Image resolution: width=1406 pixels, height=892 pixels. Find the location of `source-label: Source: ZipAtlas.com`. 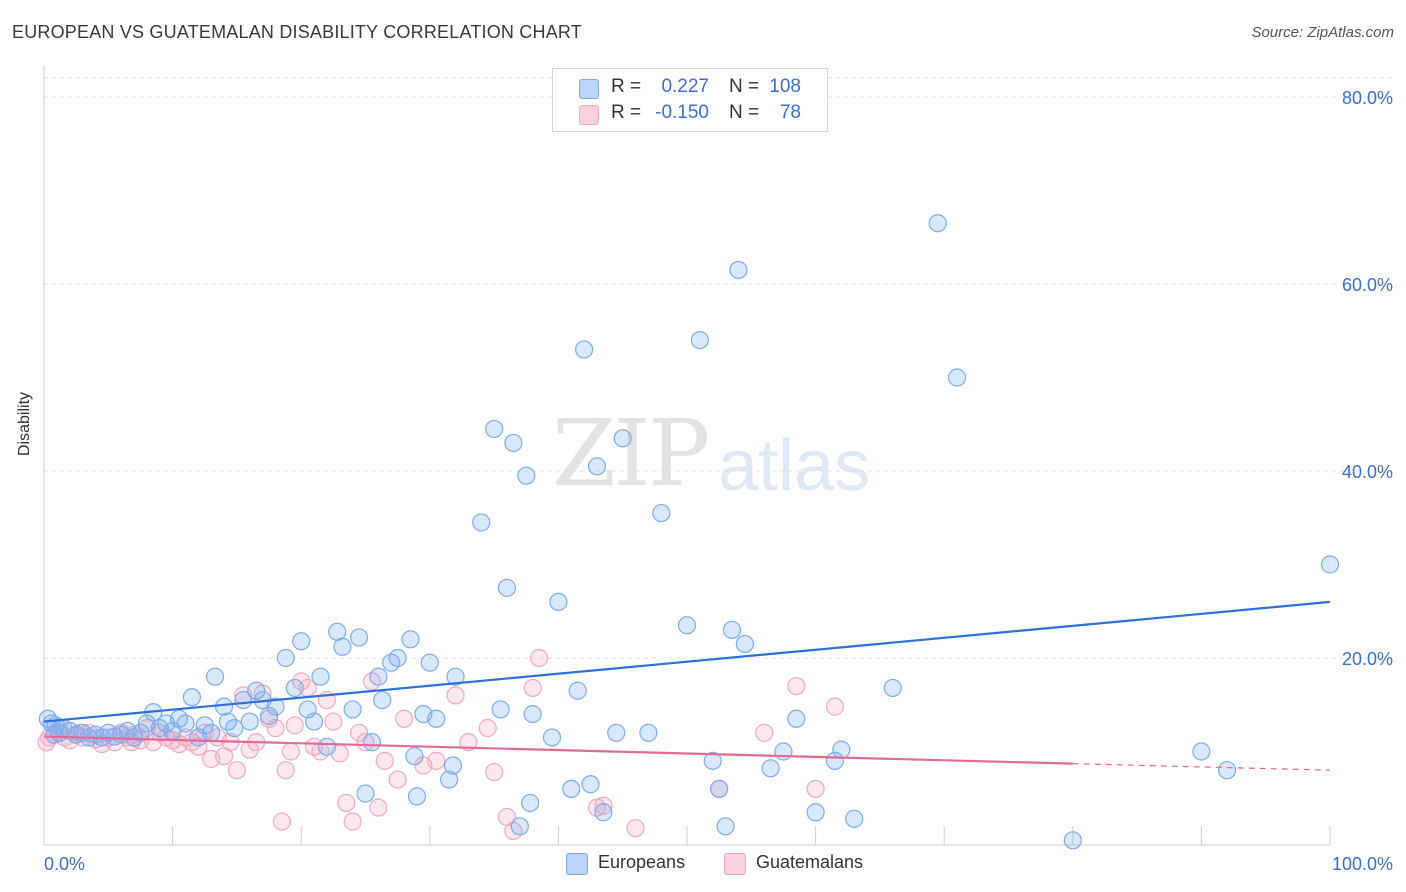

source-label: Source: ZipAtlas.com is located at coordinates (1322, 32).